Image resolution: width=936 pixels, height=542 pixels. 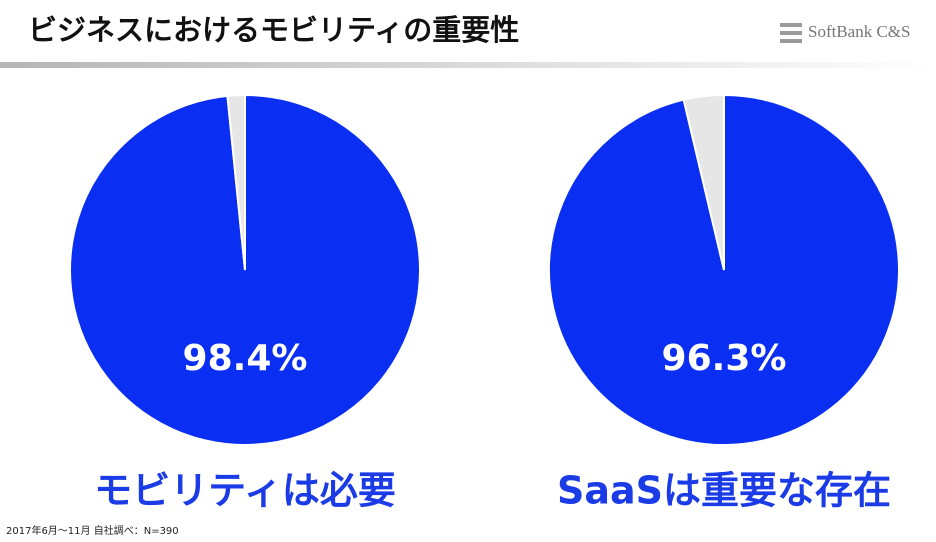 I want to click on logo-text: SoftBank C&S, so click(x=859, y=31).